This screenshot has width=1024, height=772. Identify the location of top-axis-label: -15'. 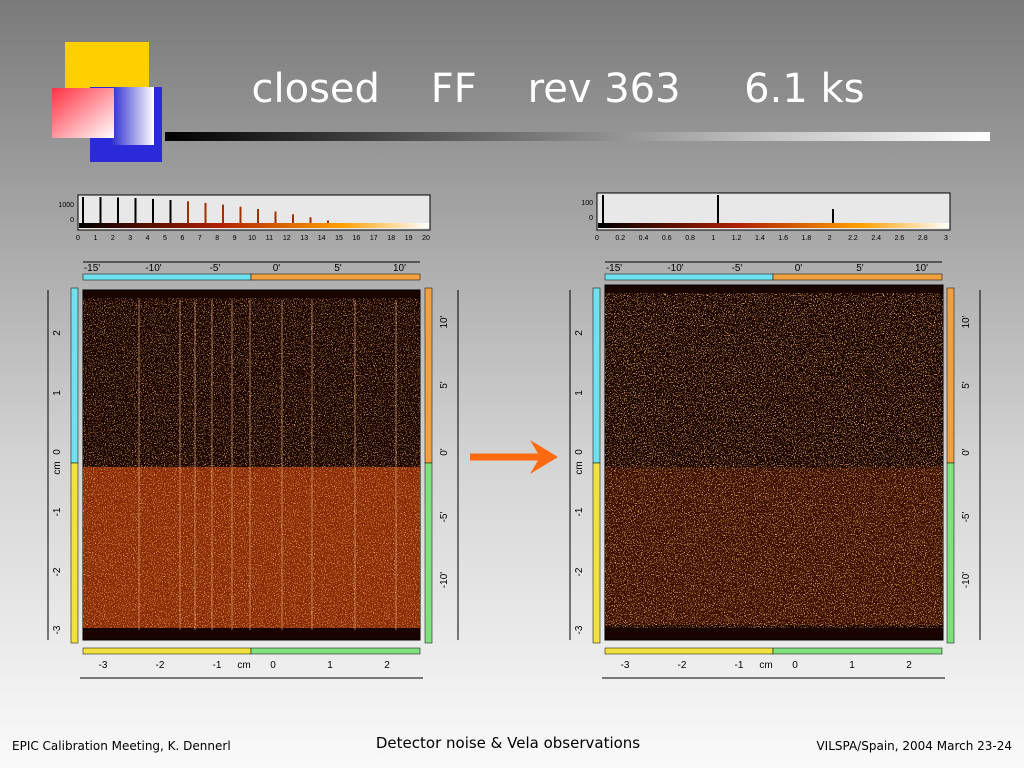
(614, 268).